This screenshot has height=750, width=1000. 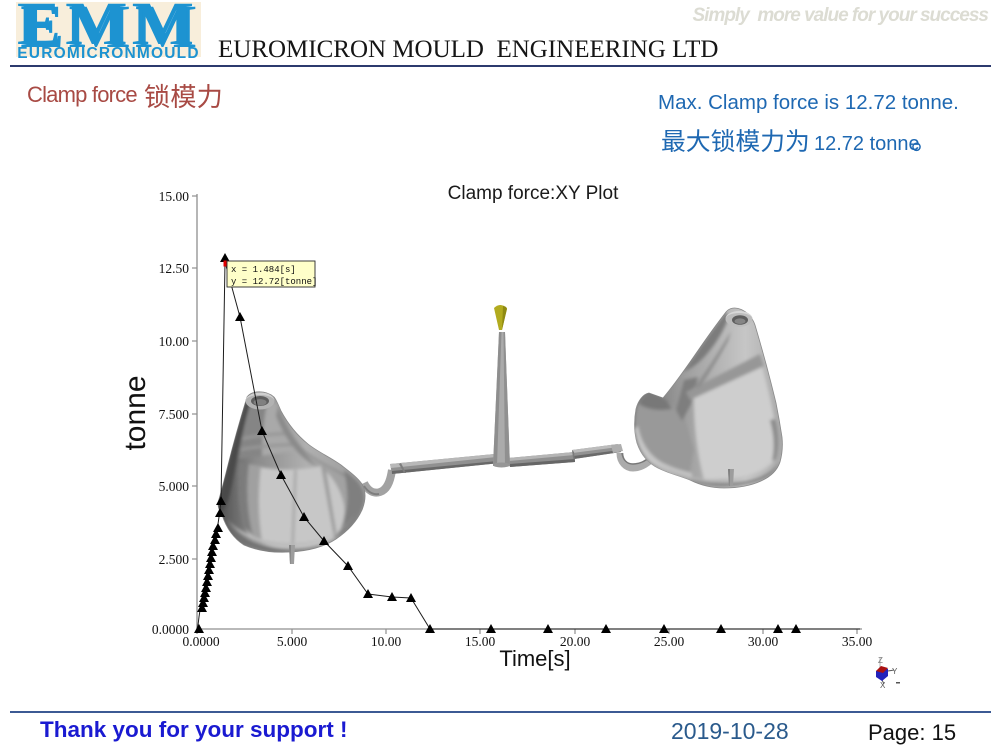 I want to click on svg-text: X, so click(x=883, y=685).